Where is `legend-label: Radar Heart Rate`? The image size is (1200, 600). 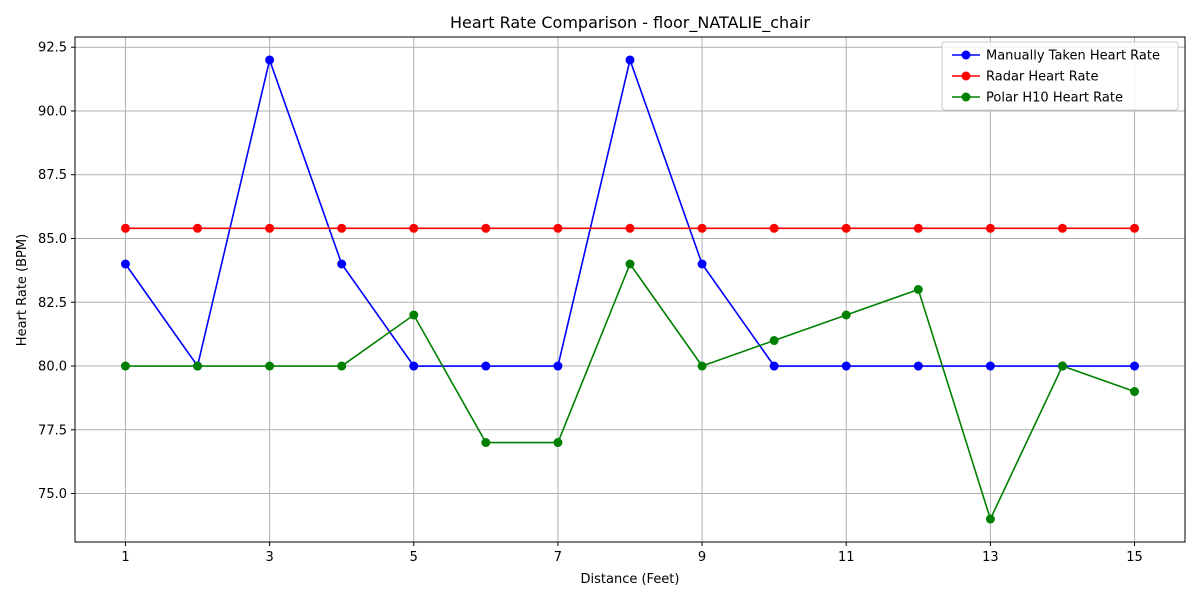
legend-label: Radar Heart Rate is located at coordinates (1042, 77).